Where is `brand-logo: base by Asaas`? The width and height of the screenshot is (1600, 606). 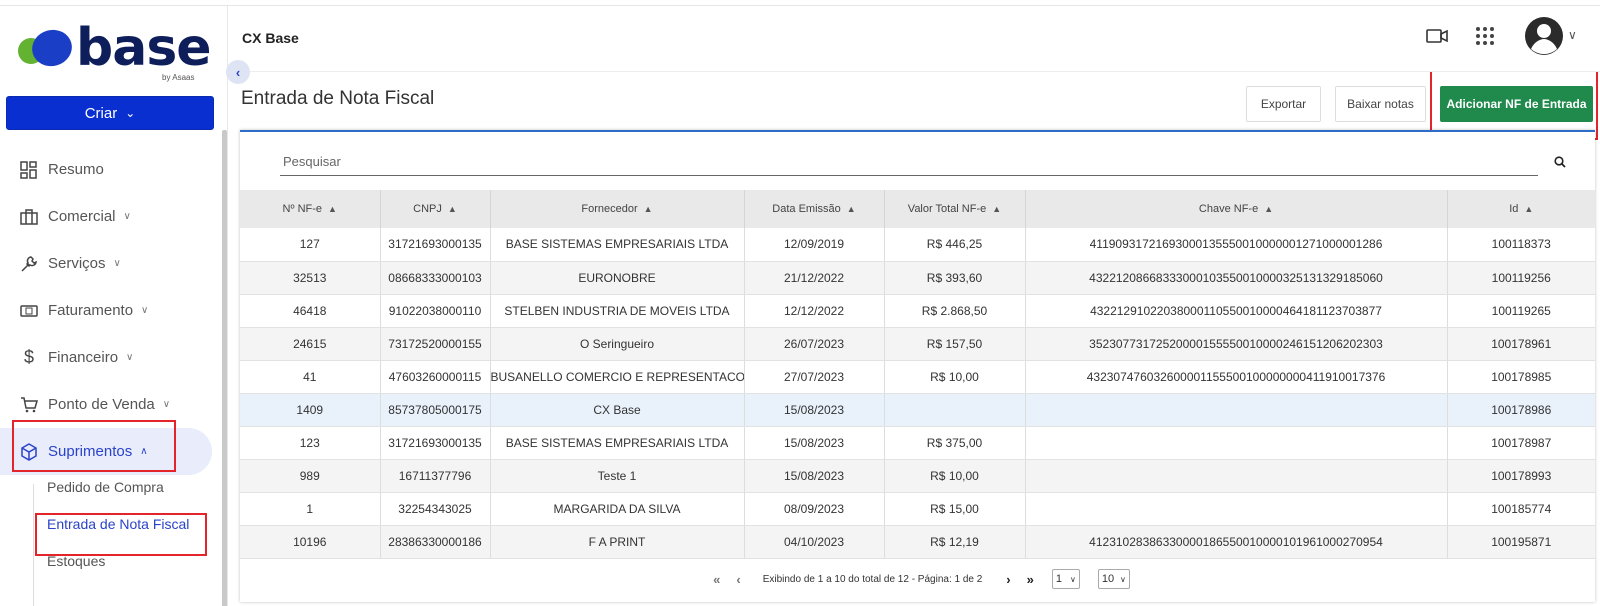 brand-logo: base by Asaas is located at coordinates (115, 53).